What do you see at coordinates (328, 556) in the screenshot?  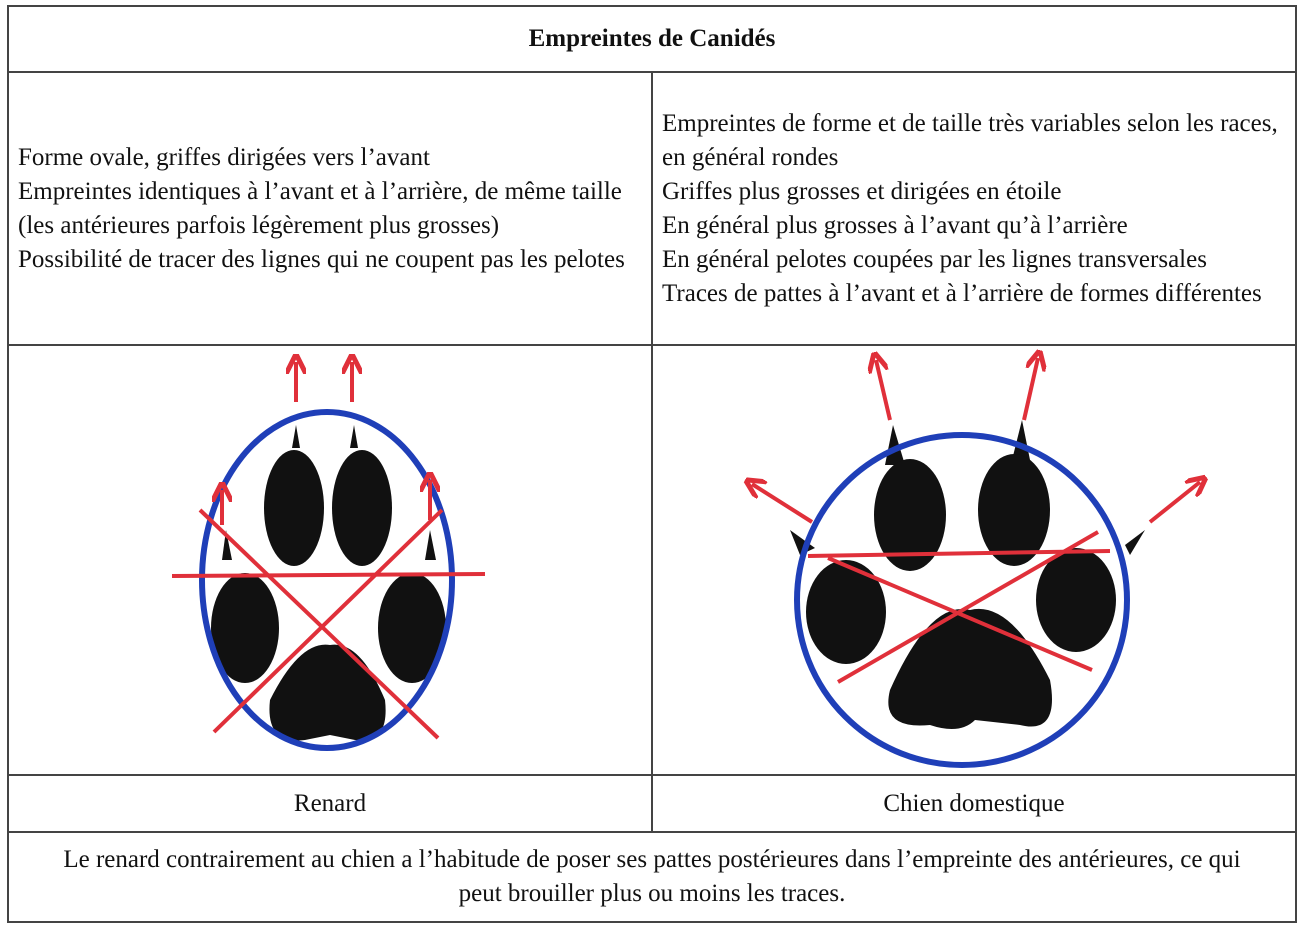 I see `fox-paw` at bounding box center [328, 556].